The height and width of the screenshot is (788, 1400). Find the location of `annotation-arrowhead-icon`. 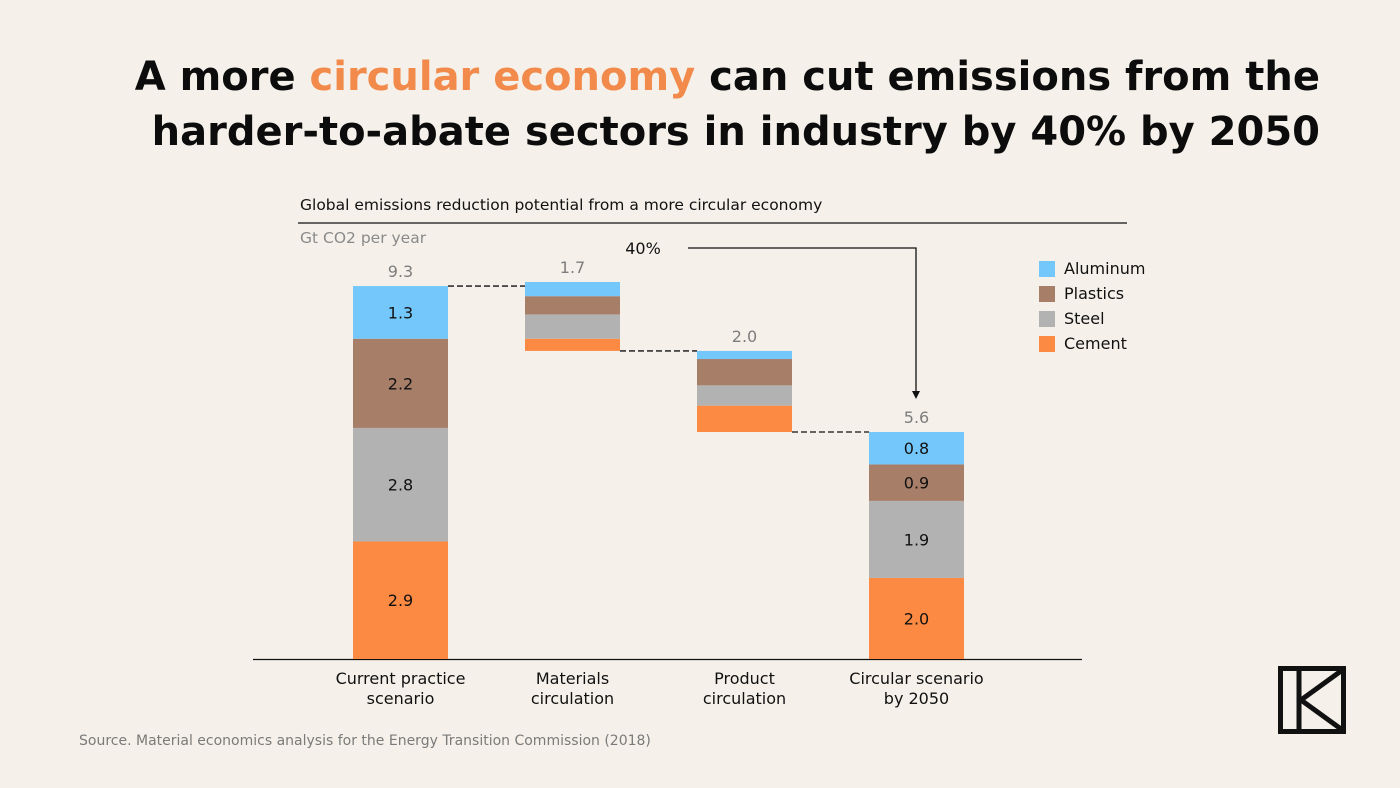

annotation-arrowhead-icon is located at coordinates (916, 394).